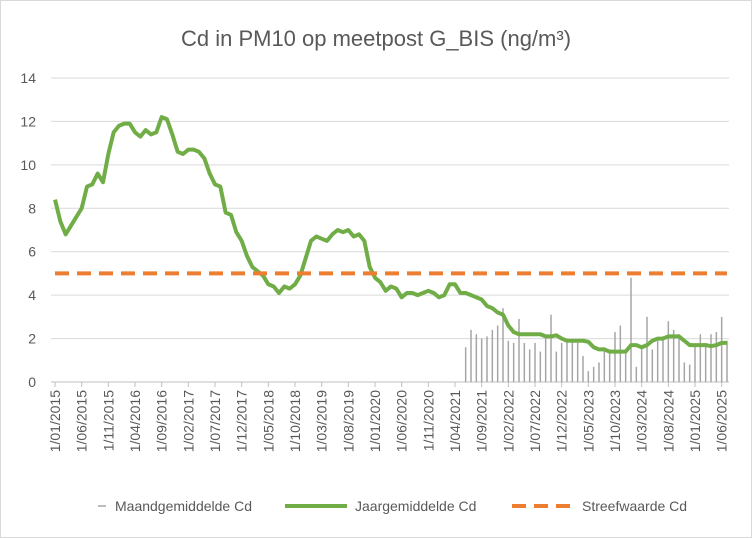 Image resolution: width=752 pixels, height=538 pixels. What do you see at coordinates (375, 421) in the screenshot?
I see `x-tick-label: 1/01/2020` at bounding box center [375, 421].